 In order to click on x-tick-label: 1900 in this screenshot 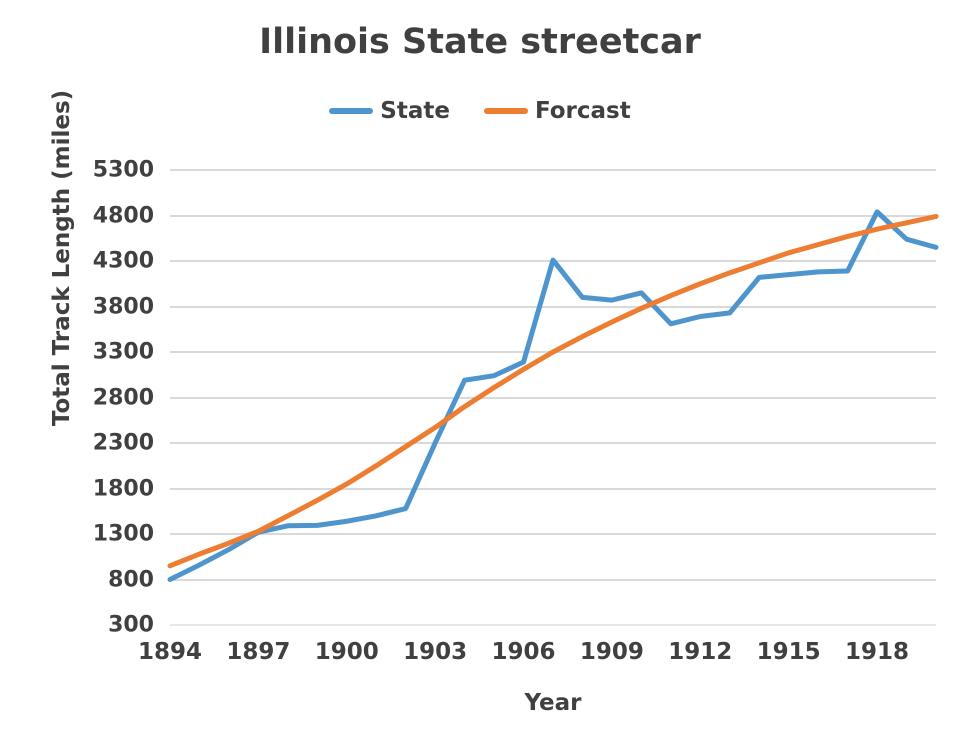, I will do `click(346, 652)`.